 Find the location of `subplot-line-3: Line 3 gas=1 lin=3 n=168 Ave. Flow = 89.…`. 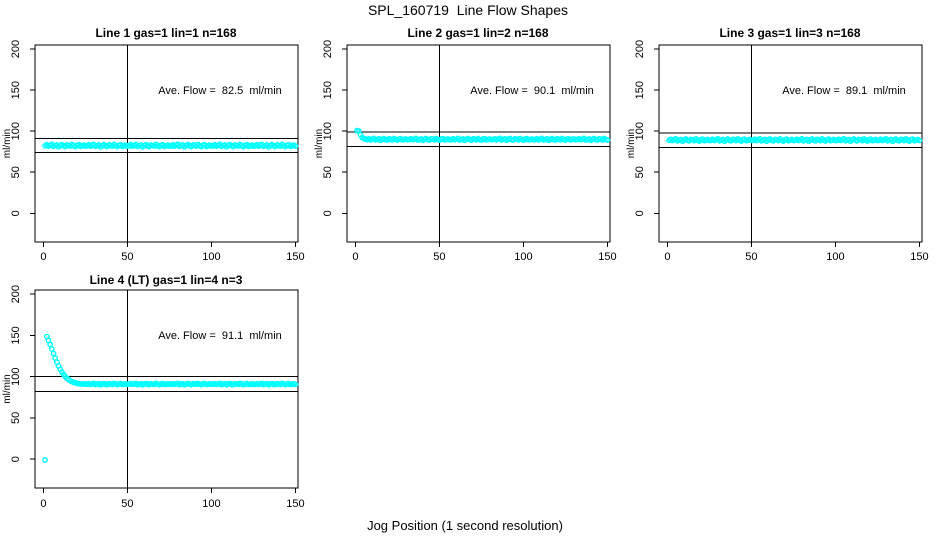

subplot-line-3: Line 3 gas=1 lin=3 n=168 Ave. Flow = 89.… is located at coordinates (777, 144).